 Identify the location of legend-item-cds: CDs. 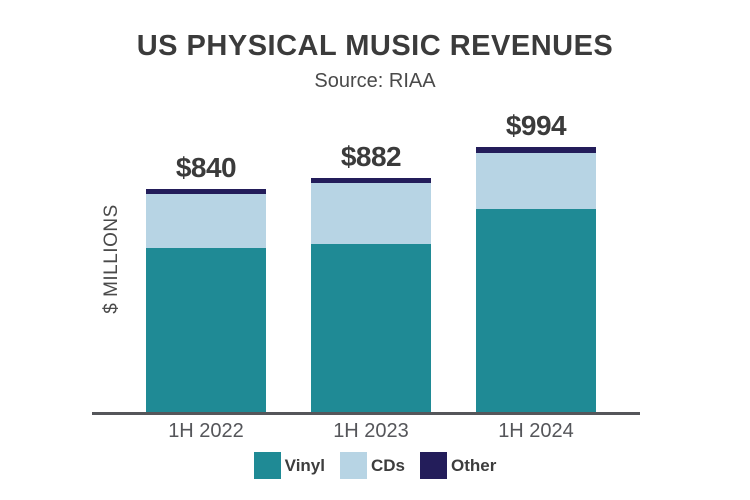
(372, 465).